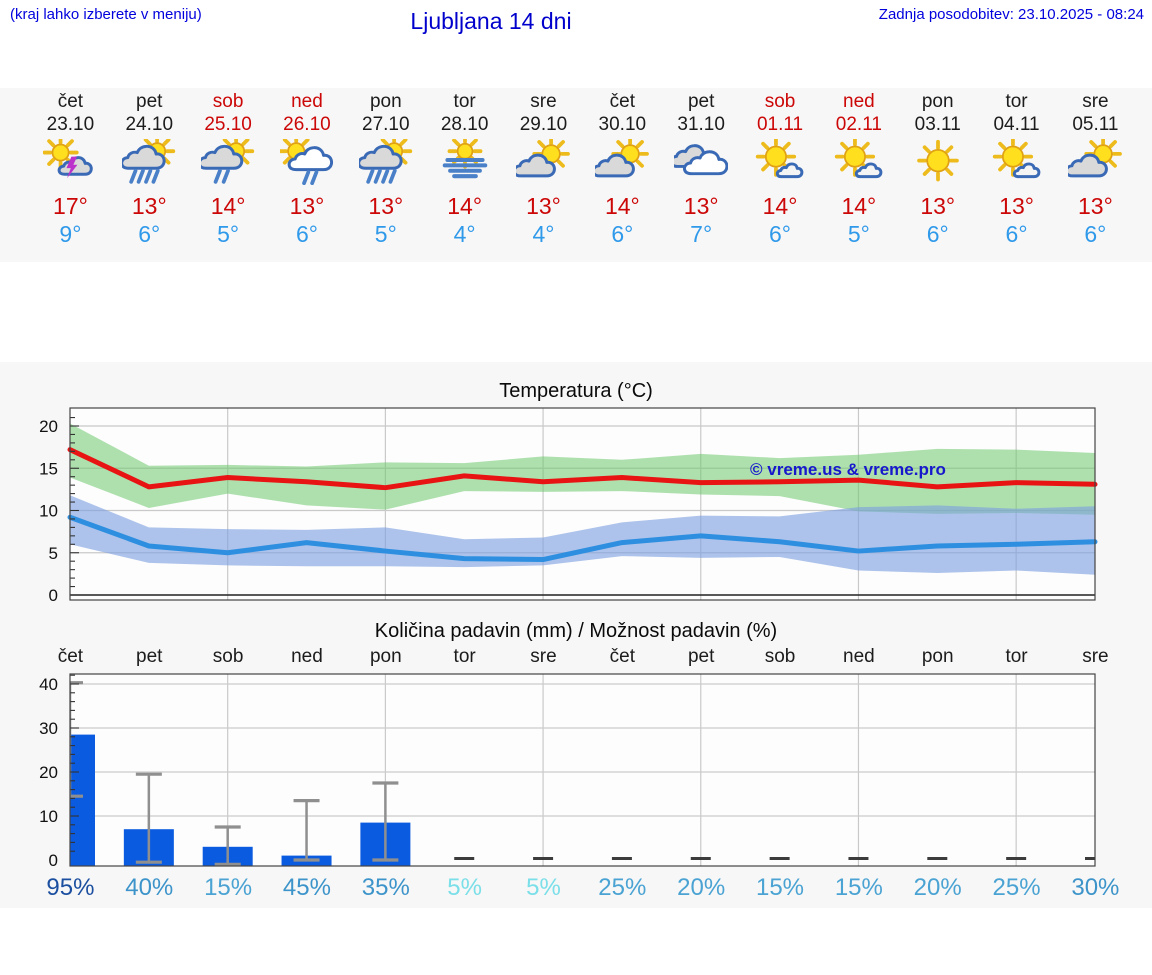 The height and width of the screenshot is (975, 1152). What do you see at coordinates (701, 162) in the screenshot?
I see `cloudy-icon` at bounding box center [701, 162].